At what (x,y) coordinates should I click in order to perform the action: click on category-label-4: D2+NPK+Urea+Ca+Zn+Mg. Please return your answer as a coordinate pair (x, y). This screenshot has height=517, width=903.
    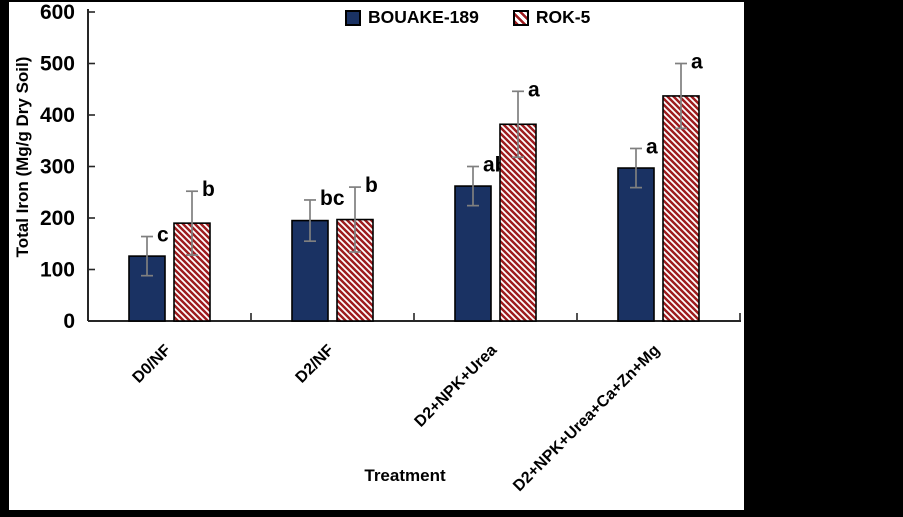
    Looking at the image, I should click on (586, 418).